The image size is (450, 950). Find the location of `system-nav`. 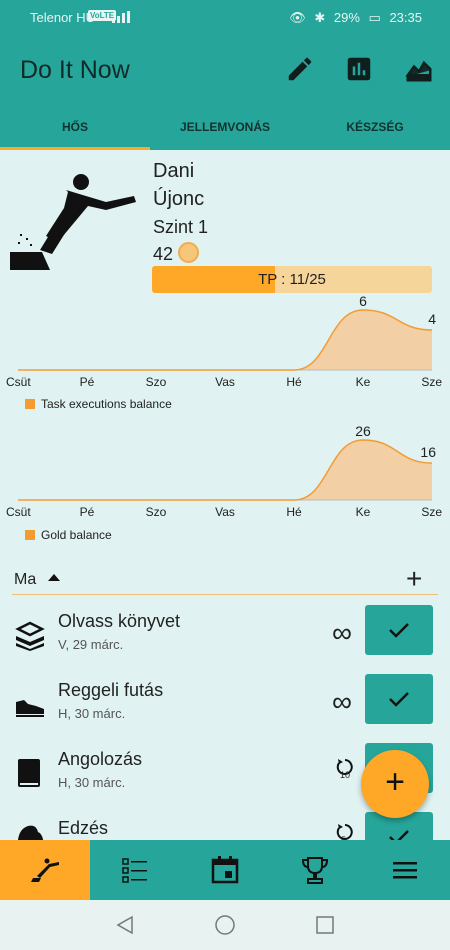

system-nav is located at coordinates (225, 925).